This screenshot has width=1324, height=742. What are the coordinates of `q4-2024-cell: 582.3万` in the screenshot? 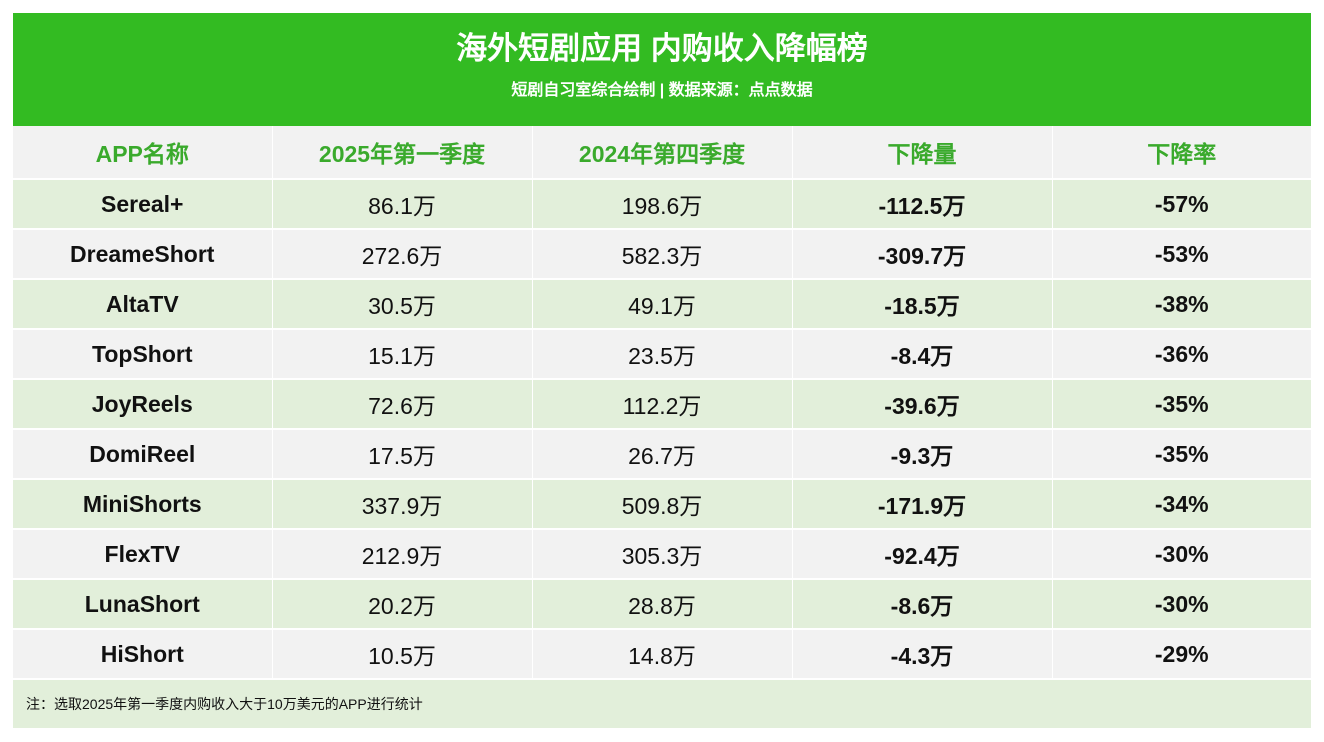 It's located at (662, 254).